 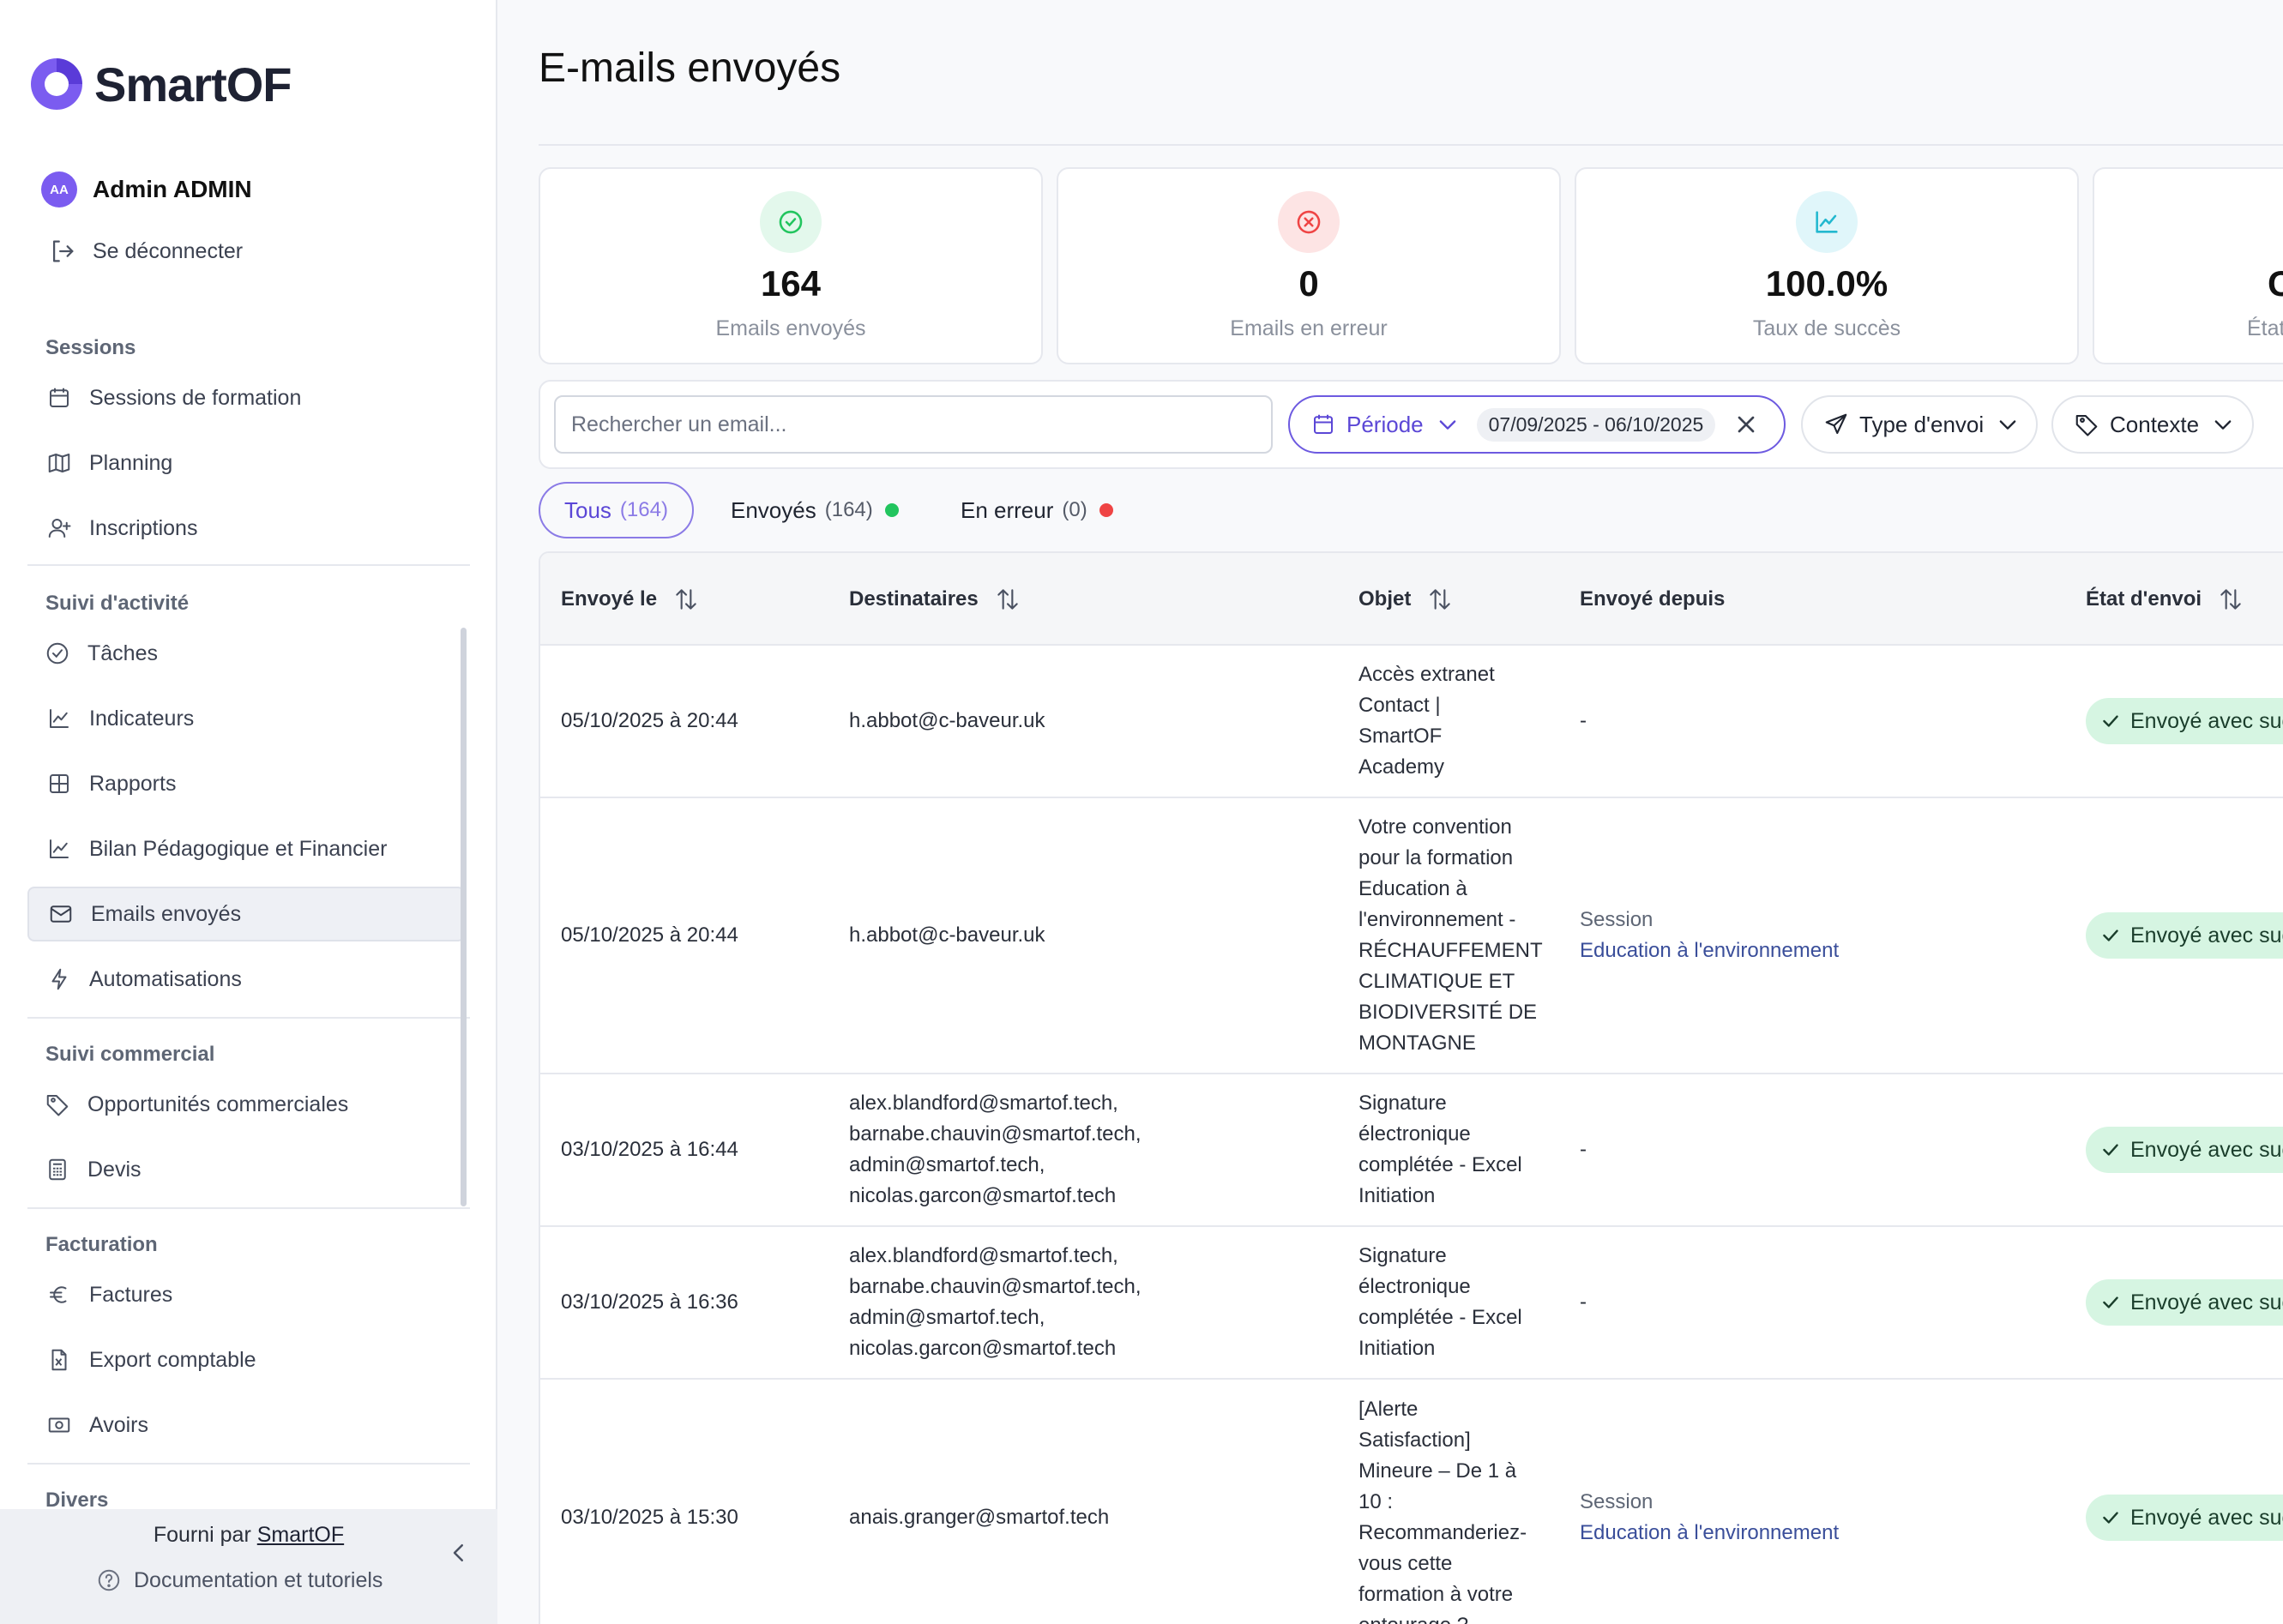 I want to click on recipient: admin@smartof.tech,, so click(x=947, y=1317).